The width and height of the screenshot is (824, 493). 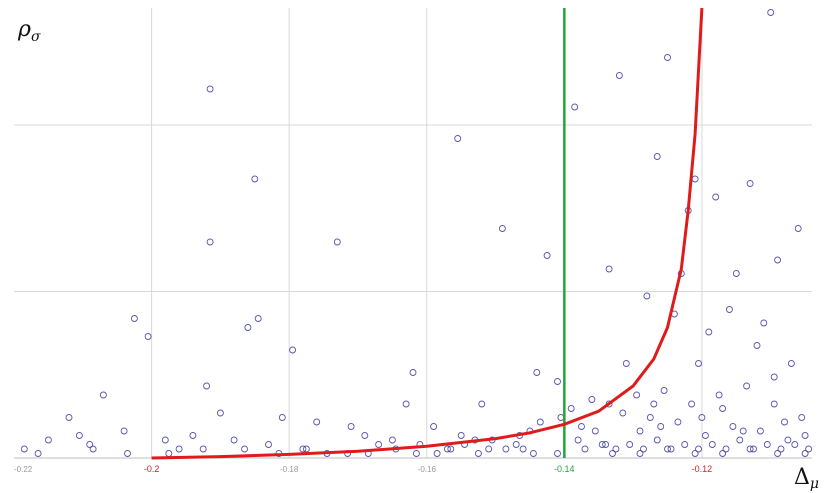 What do you see at coordinates (152, 469) in the screenshot?
I see `x-tick-label: -0.2` at bounding box center [152, 469].